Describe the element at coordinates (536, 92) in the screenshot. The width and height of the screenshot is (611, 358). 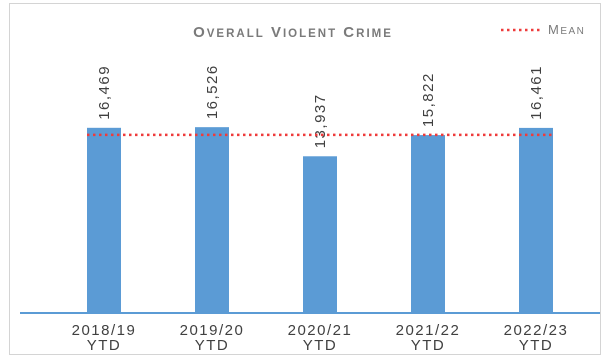
I see `data-label-4: 16,461` at that location.